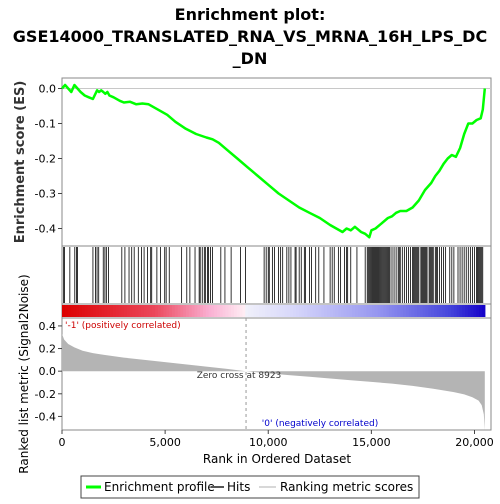 Image resolution: width=500 pixels, height=504 pixels. Describe the element at coordinates (371, 442) in the screenshot. I see `x-tick-label: 15,000` at that location.